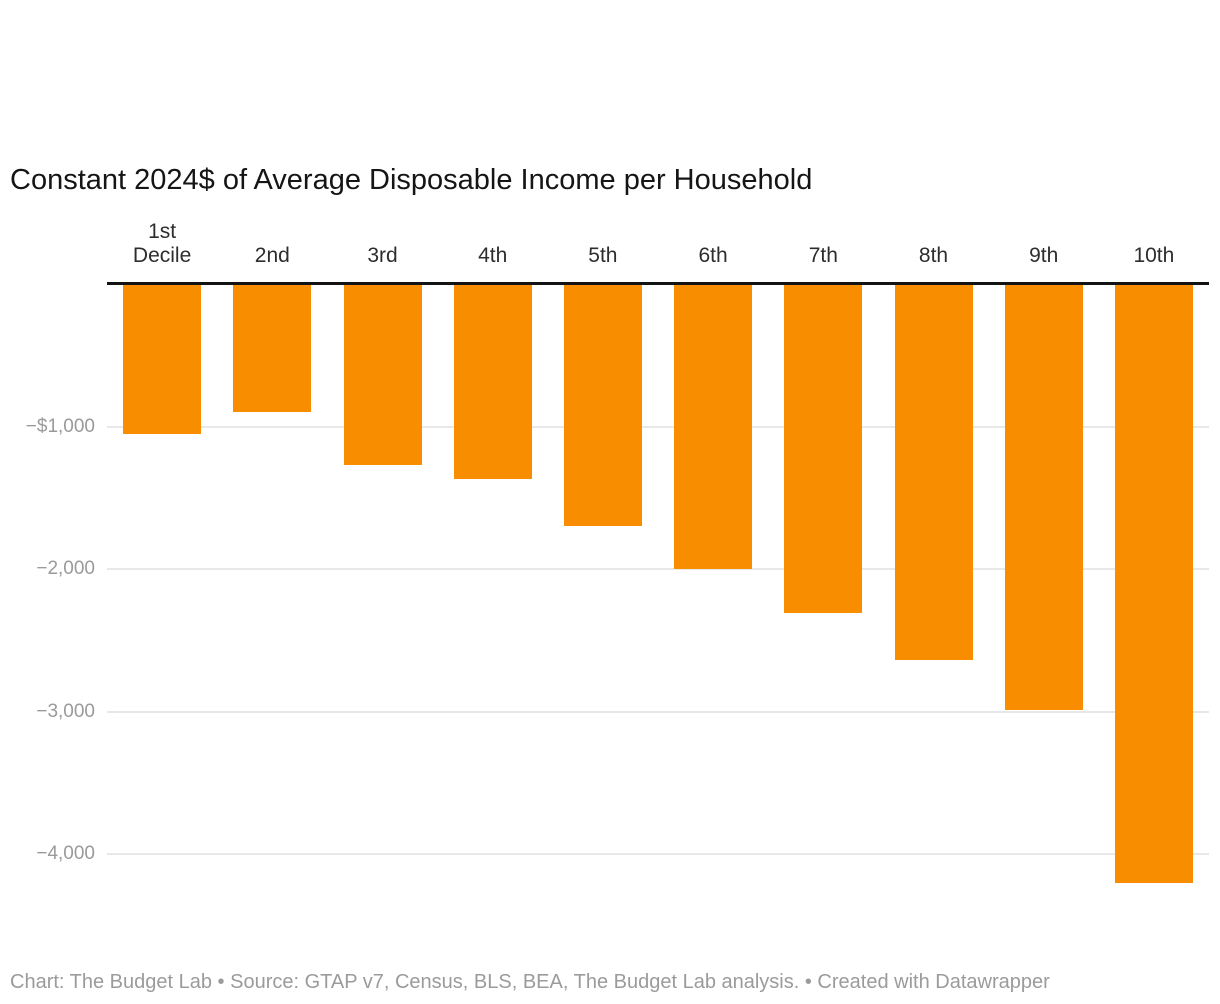  I want to click on category-label: 8th, so click(933, 255).